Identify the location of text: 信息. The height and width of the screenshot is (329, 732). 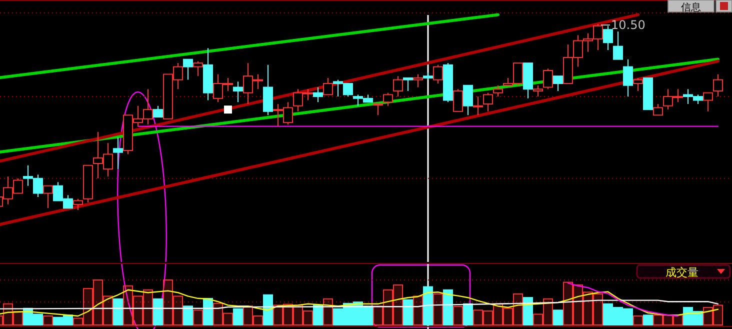
(691, 8).